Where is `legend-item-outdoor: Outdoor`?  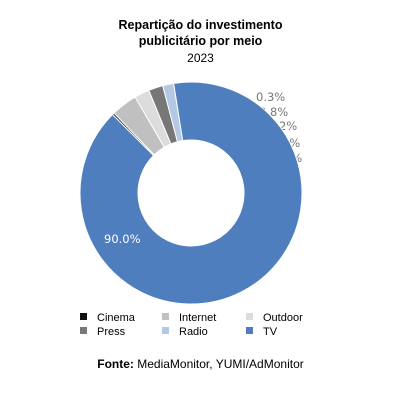 legend-item-outdoor: Outdoor is located at coordinates (274, 318).